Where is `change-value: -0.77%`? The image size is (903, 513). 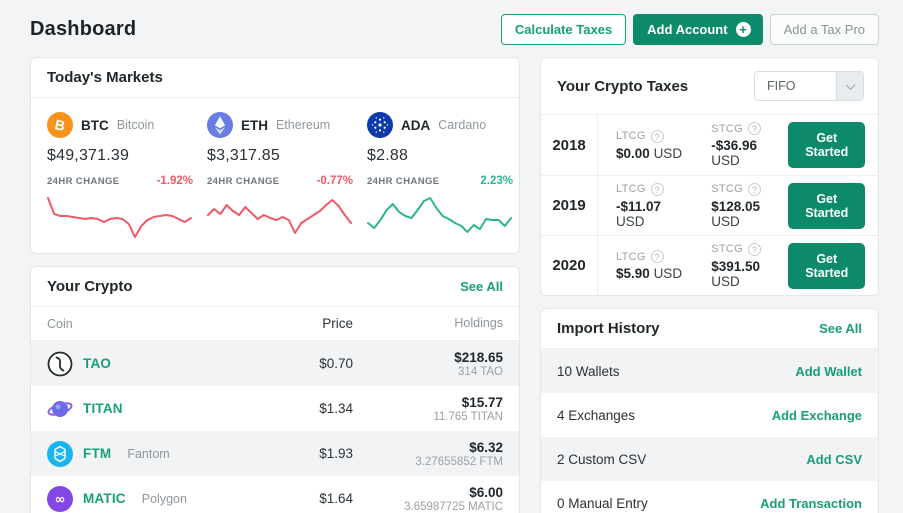 change-value: -0.77% is located at coordinates (334, 181).